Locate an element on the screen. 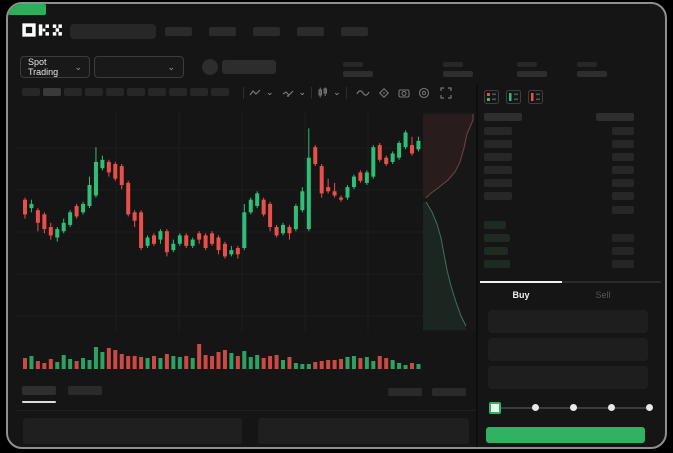 The image size is (673, 453). amount-input-skeleton is located at coordinates (568, 349).